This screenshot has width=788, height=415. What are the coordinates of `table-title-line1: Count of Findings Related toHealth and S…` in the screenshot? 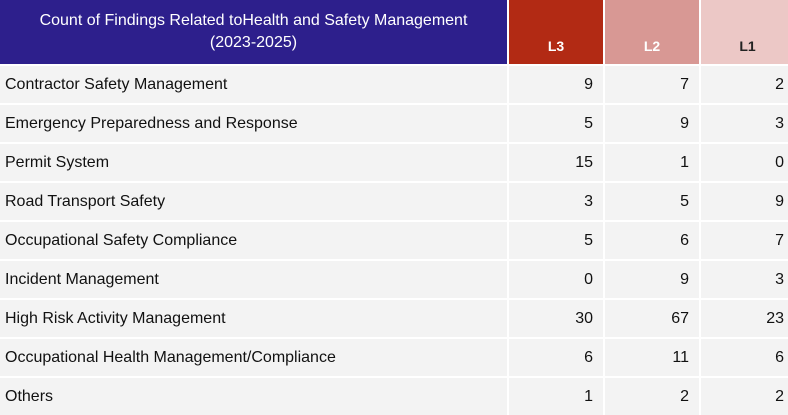 It's located at (253, 20).